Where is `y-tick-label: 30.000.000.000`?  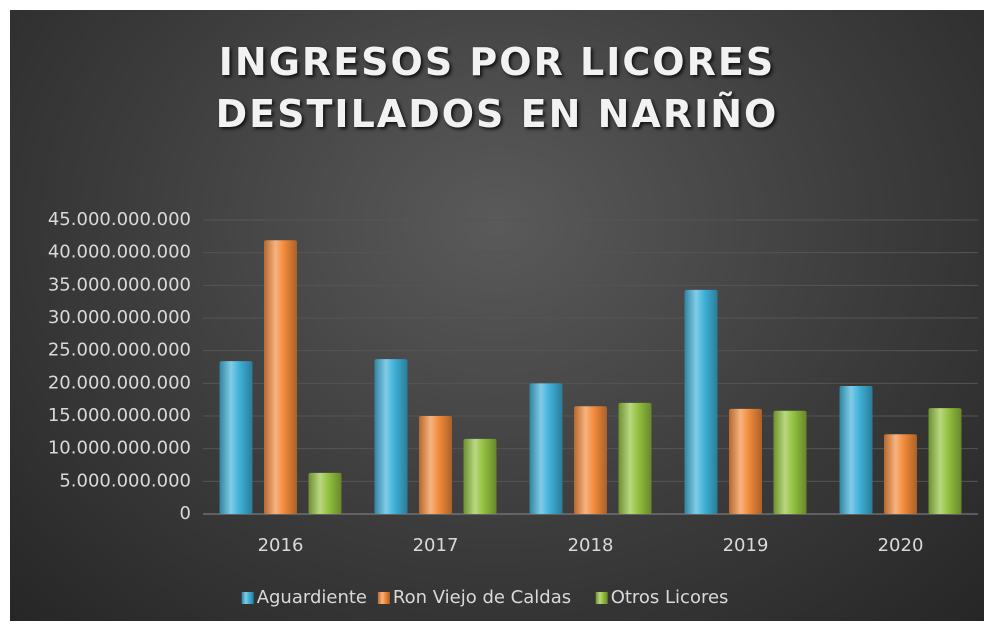 y-tick-label: 30.000.000.000 is located at coordinates (119, 317).